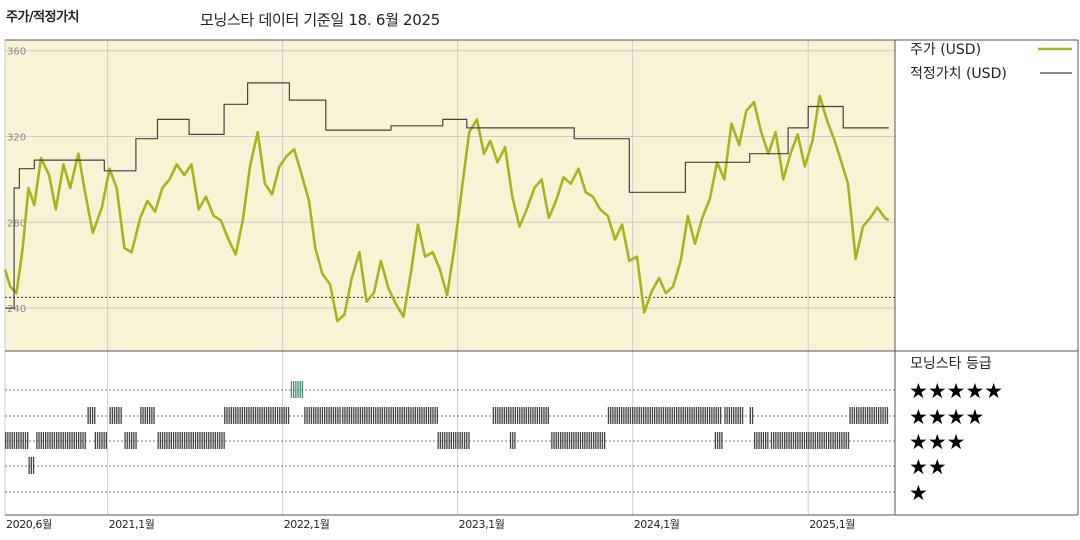  What do you see at coordinates (320, 20) in the screenshot?
I see `chart-header-date: 모닝스타 데이터 기준일 18. 6월 2025` at bounding box center [320, 20].